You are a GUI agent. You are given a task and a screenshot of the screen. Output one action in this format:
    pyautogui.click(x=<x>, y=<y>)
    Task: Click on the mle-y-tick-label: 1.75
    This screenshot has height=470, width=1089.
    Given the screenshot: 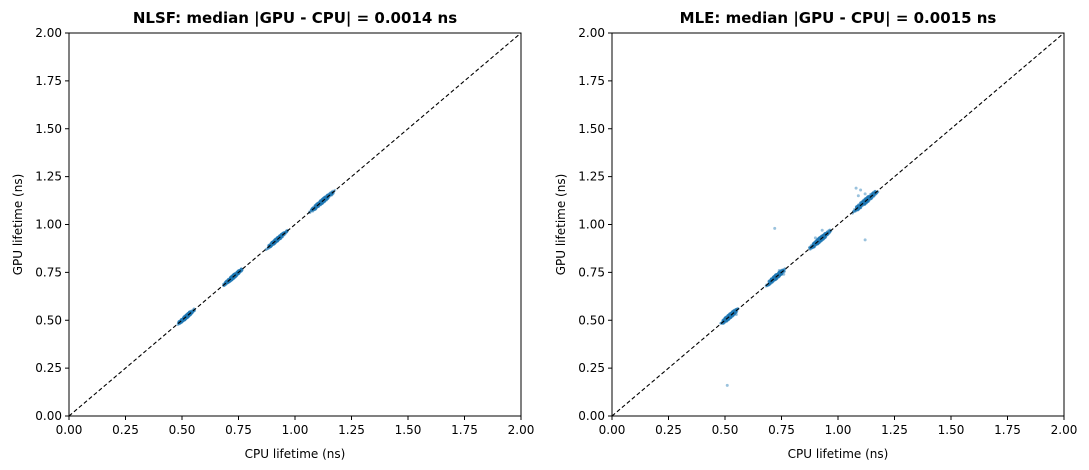 What is the action you would take?
    pyautogui.click(x=591, y=81)
    